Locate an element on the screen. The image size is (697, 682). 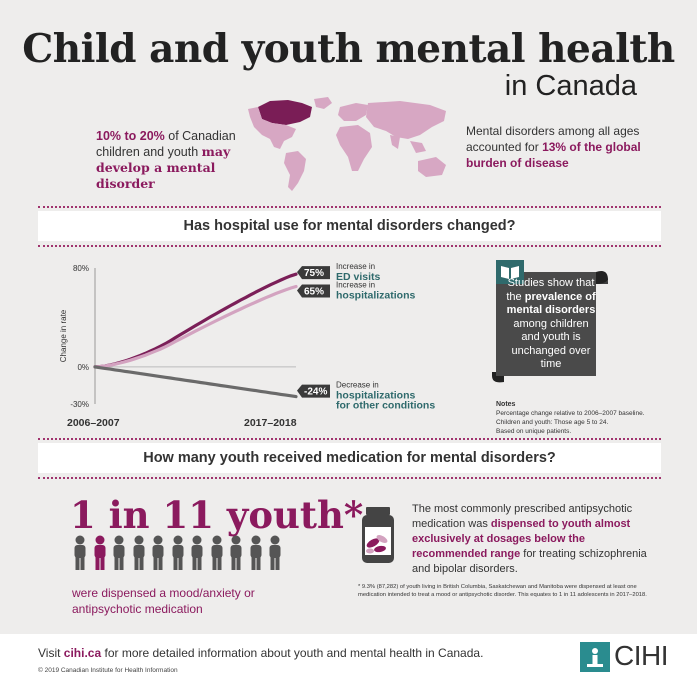
book-icon is located at coordinates (510, 272).